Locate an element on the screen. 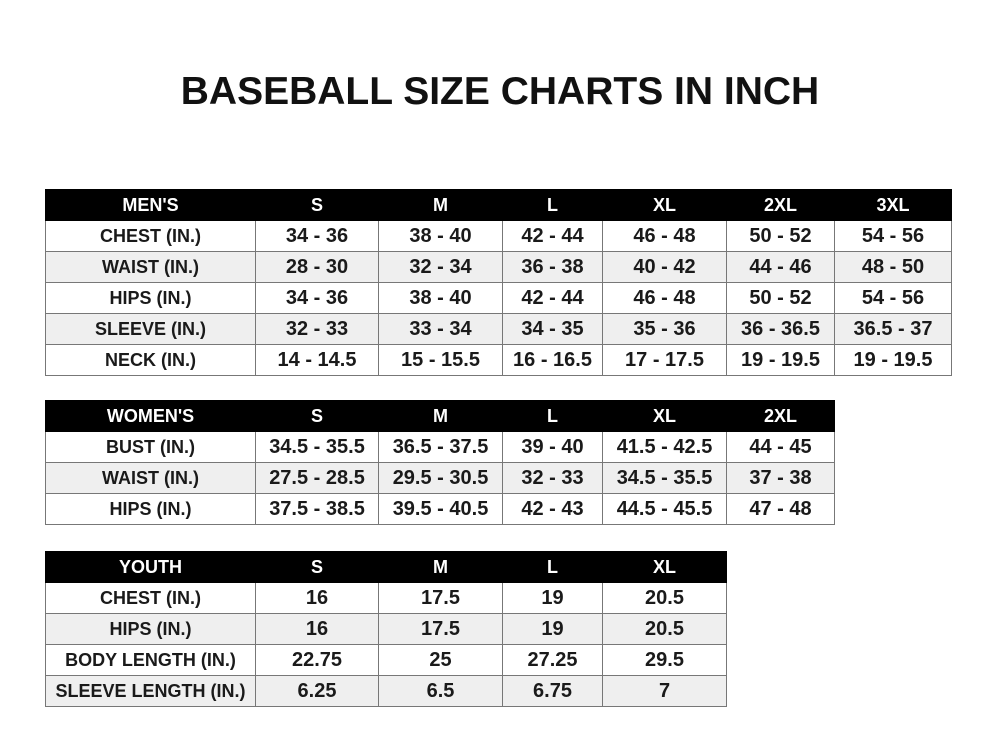 The width and height of the screenshot is (1000, 752). size-value-cell: 17 - 17.5 is located at coordinates (664, 360).